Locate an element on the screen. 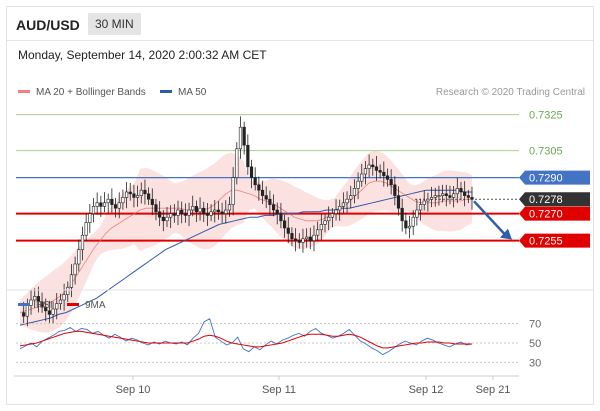  level-tags: 0.7325 0.7305 0.7290 0.7278 0.7270 0.7255 is located at coordinates (554, 179).